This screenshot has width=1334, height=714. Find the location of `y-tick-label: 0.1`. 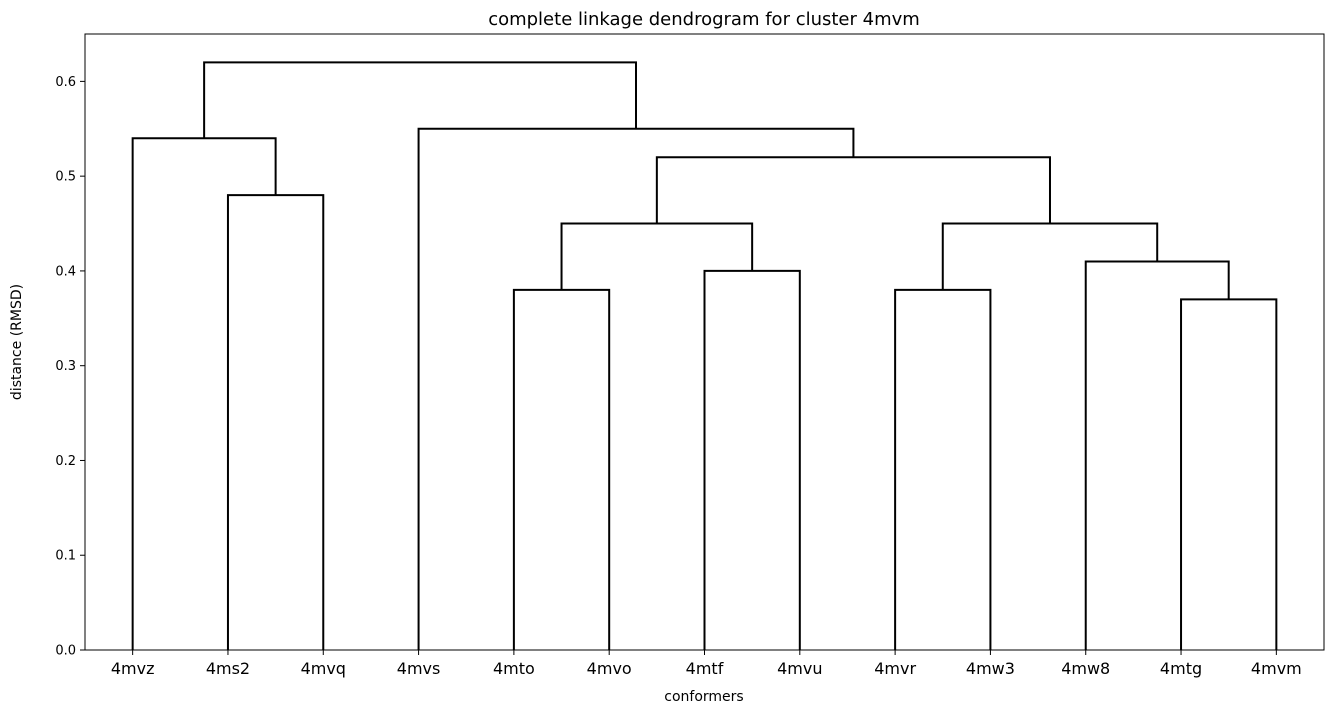

y-tick-label: 0.1 is located at coordinates (65, 556).